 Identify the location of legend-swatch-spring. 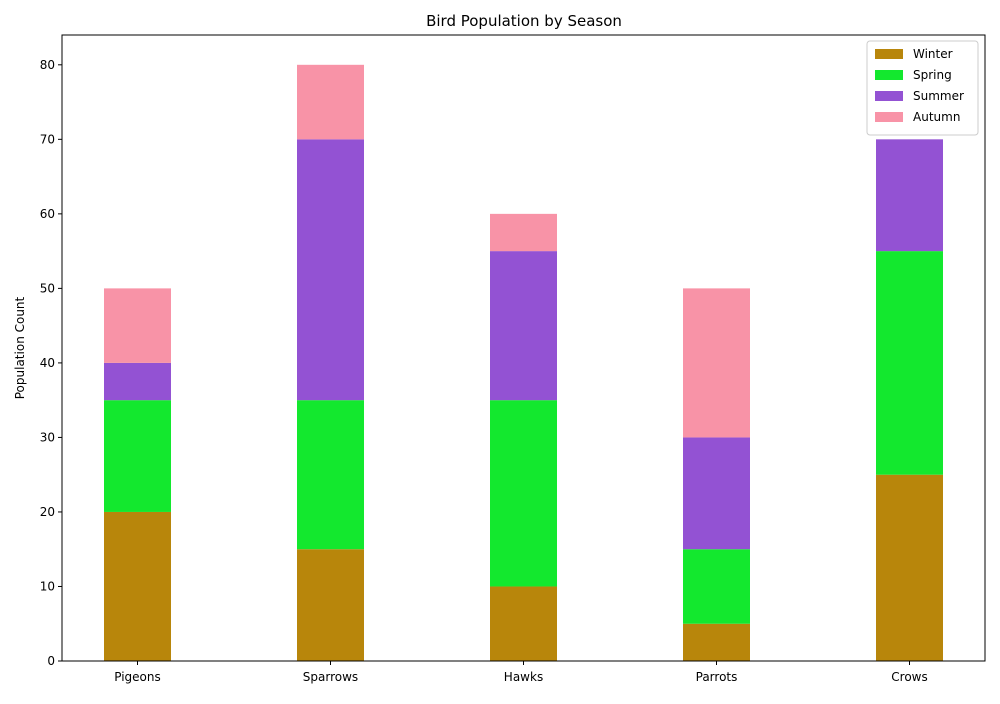
(889, 75).